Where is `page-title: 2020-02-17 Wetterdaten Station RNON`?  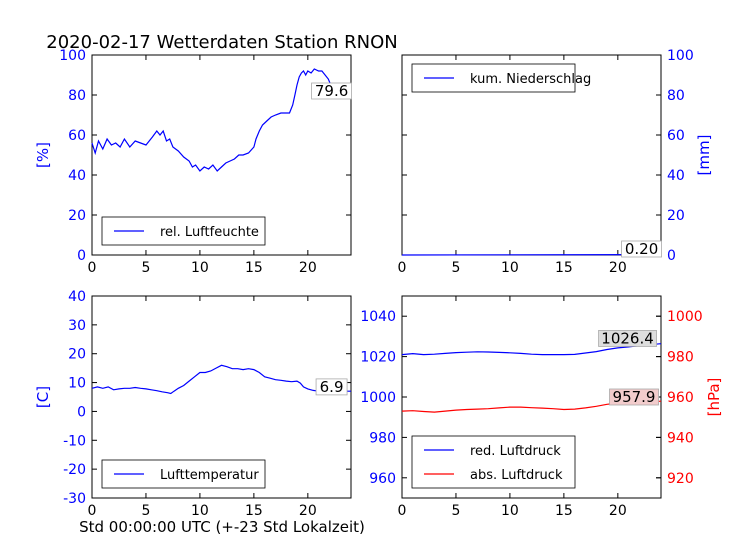 page-title: 2020-02-17 Wetterdaten Station RNON is located at coordinates (221, 42).